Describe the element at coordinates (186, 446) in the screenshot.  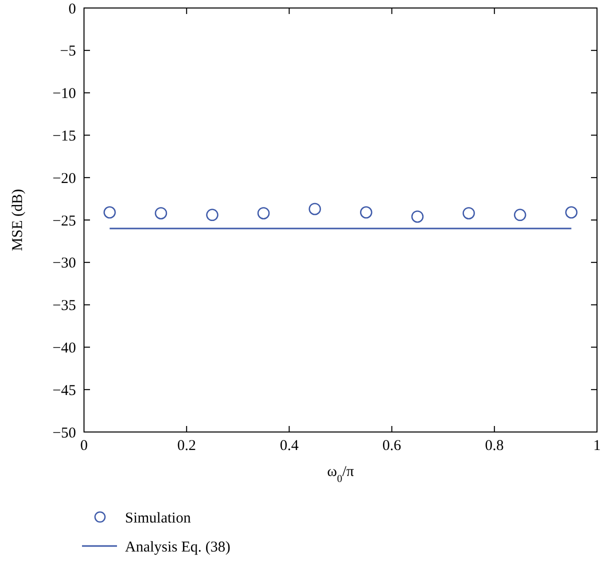
I see `x-tick-label: 0.2` at that location.